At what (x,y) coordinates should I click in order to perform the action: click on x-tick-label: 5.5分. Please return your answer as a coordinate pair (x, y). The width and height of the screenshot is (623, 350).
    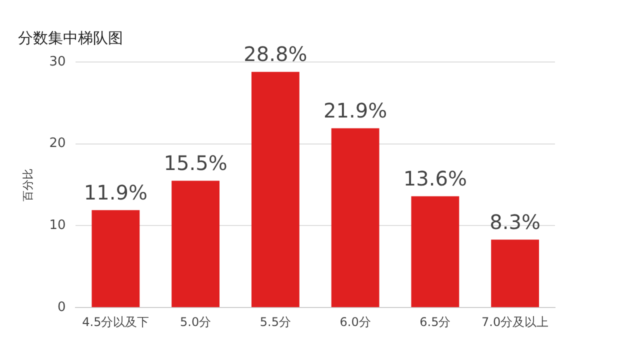
    Looking at the image, I should click on (275, 321).